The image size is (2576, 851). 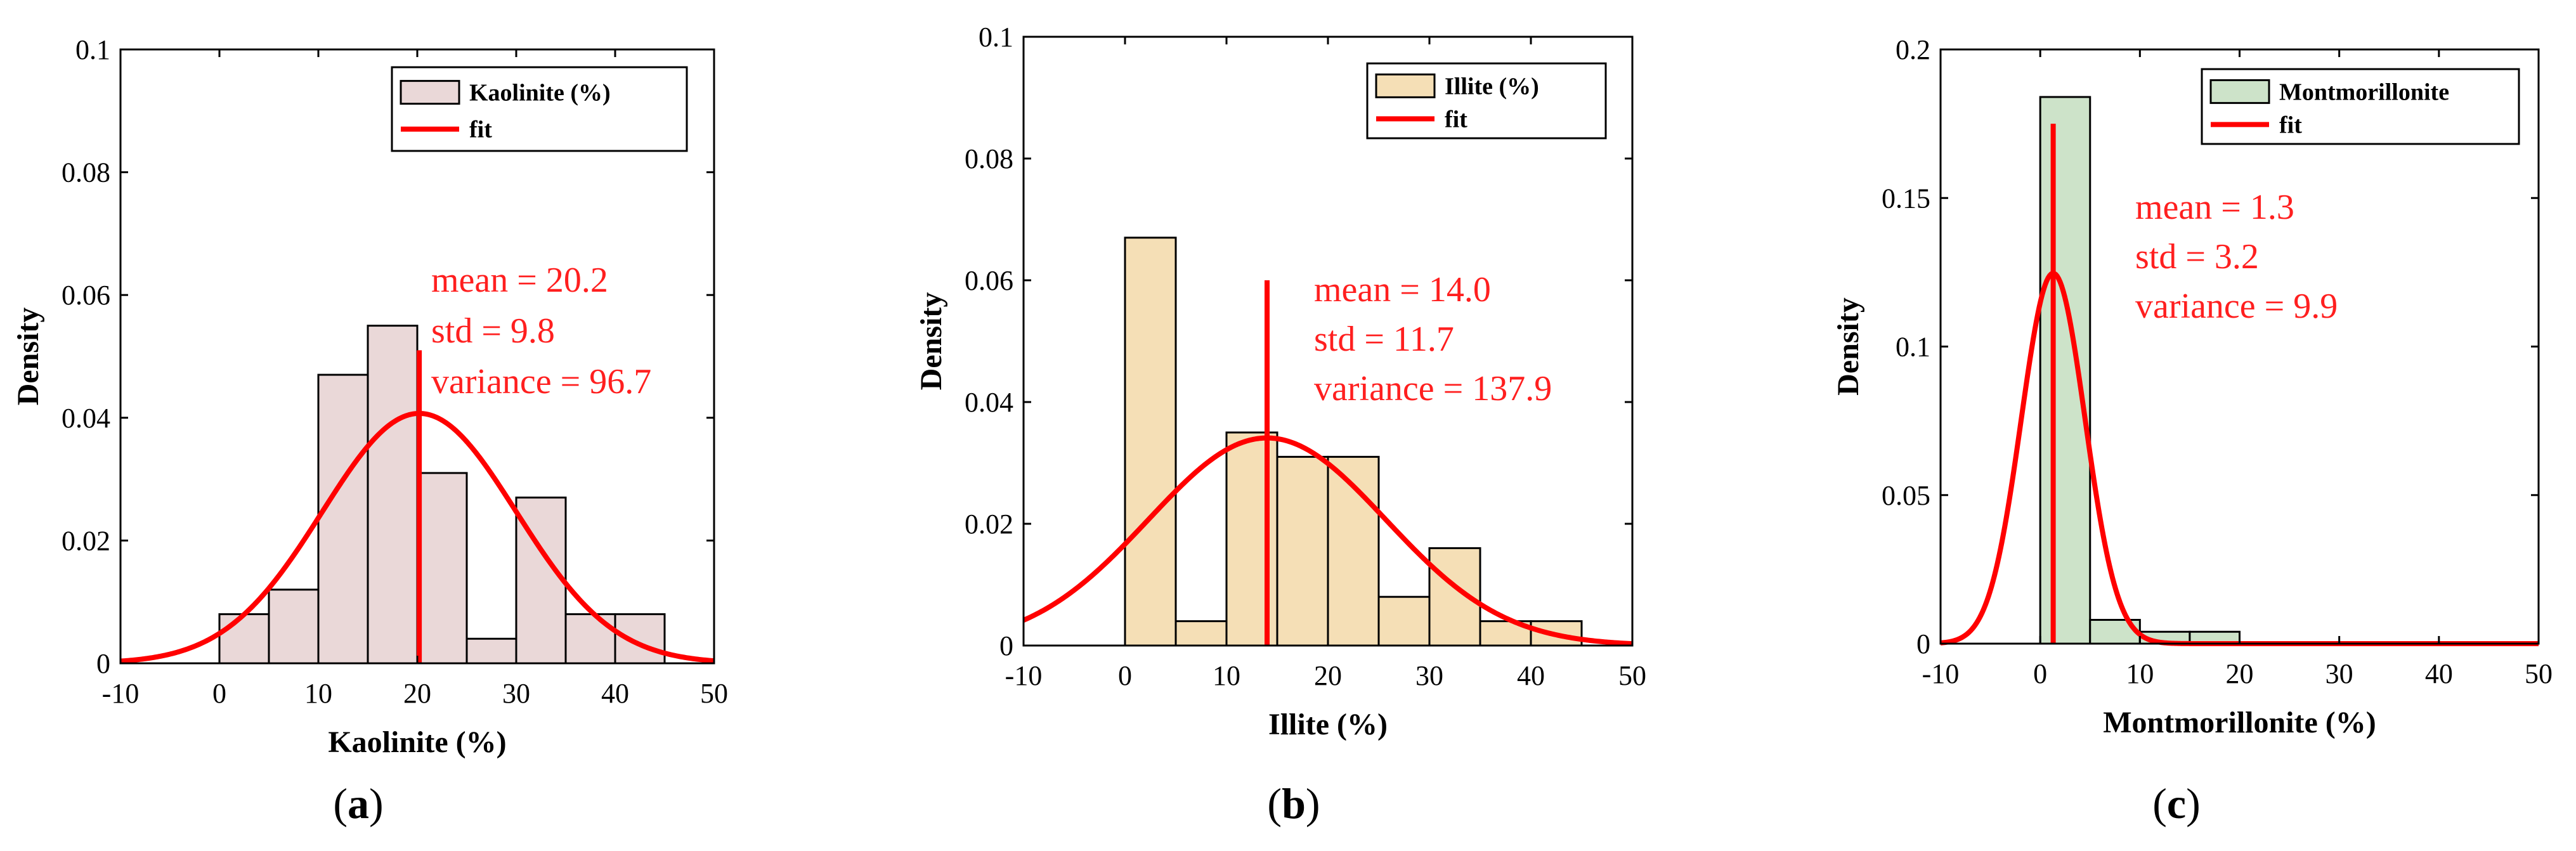 What do you see at coordinates (2240, 673) in the screenshot?
I see `x-tick-label-c-3: 20` at bounding box center [2240, 673].